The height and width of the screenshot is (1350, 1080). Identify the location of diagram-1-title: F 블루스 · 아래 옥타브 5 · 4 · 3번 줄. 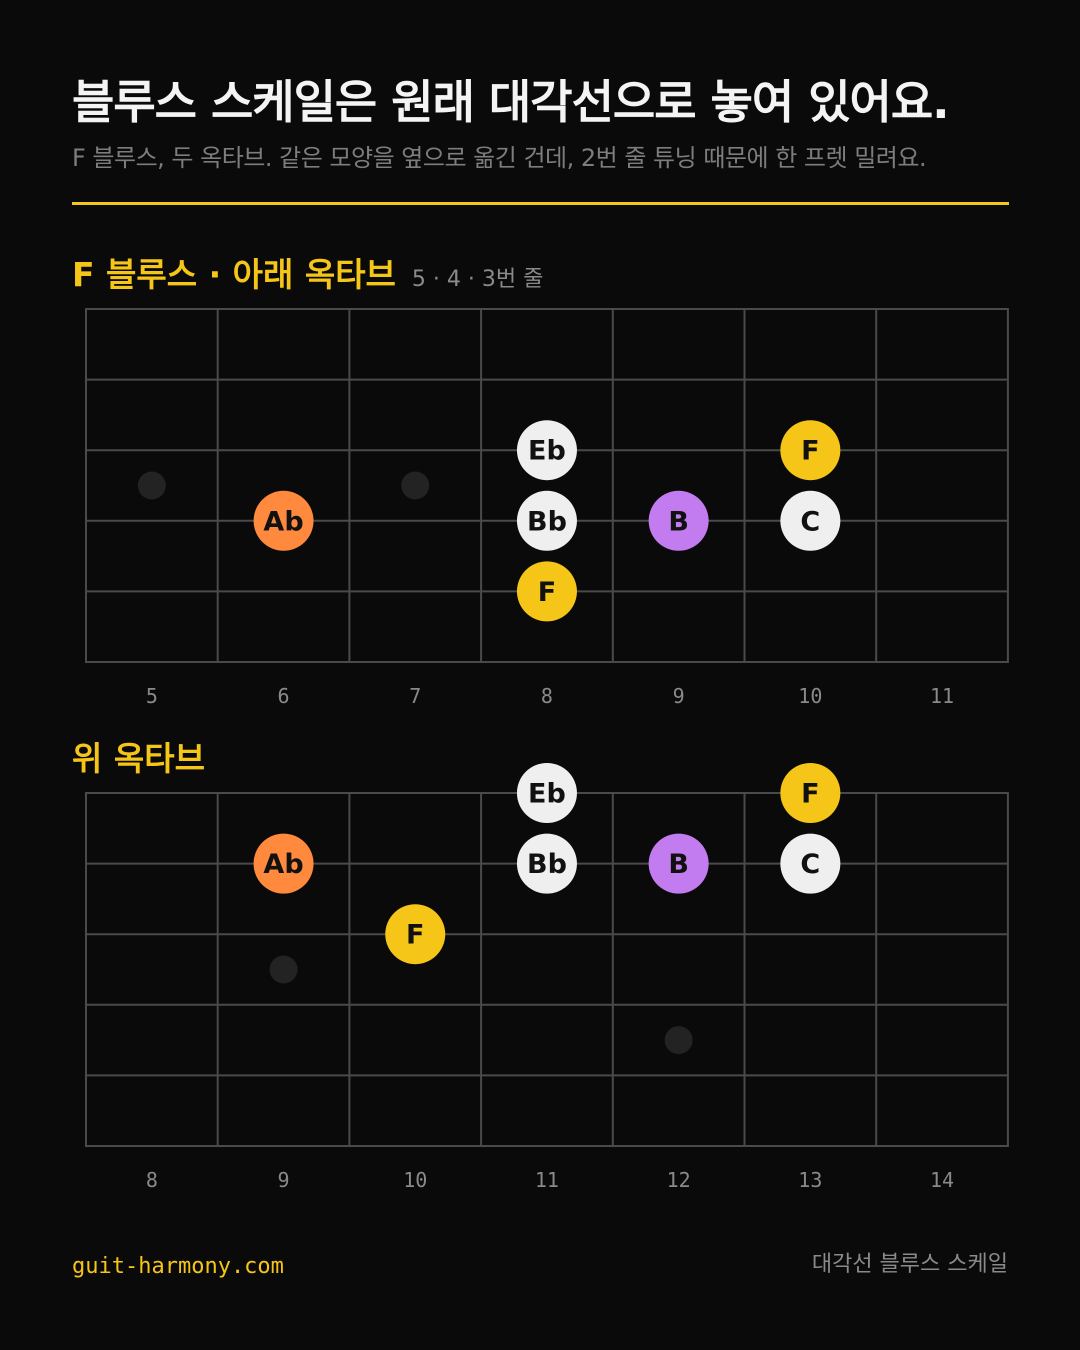
(307, 272).